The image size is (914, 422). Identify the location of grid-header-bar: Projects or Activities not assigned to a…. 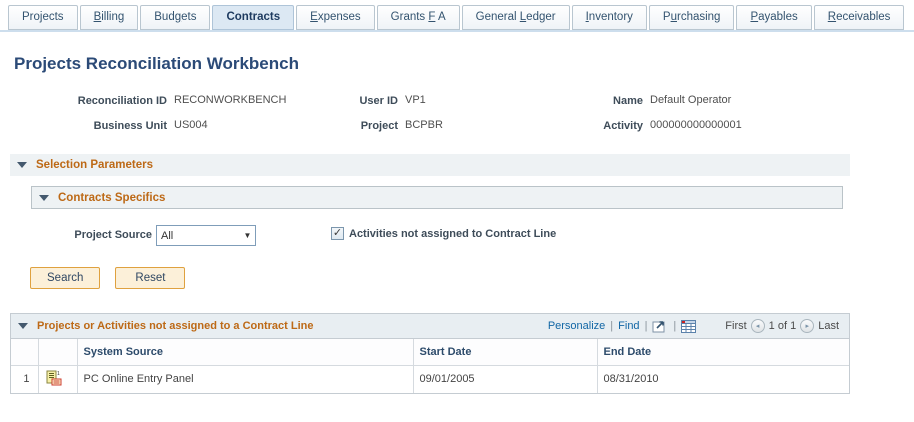
(430, 326).